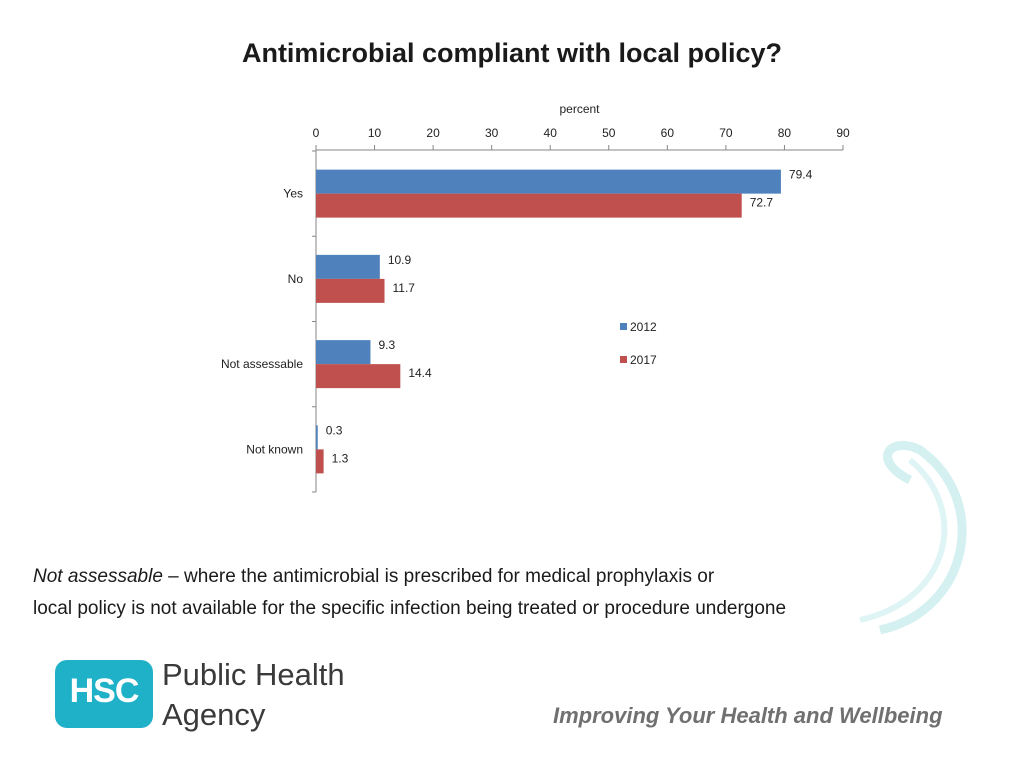 This screenshot has width=1024, height=768. Describe the element at coordinates (913, 538) in the screenshot. I see `swirl-decoration` at that location.